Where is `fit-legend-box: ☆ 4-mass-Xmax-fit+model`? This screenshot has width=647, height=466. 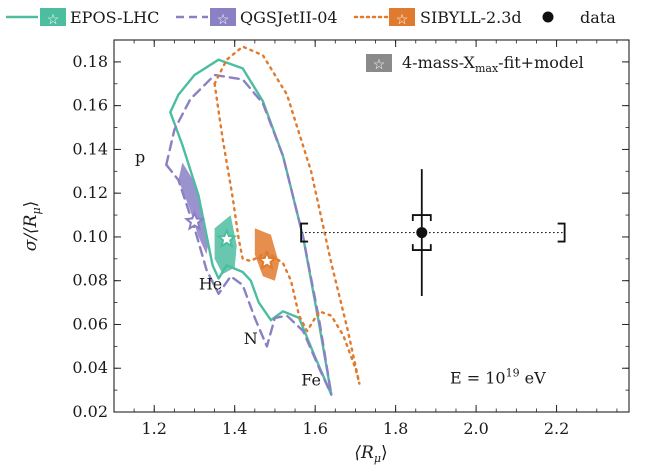 fit-legend-box: ☆ 4-mass-Xmax-fit+model is located at coordinates (475, 64).